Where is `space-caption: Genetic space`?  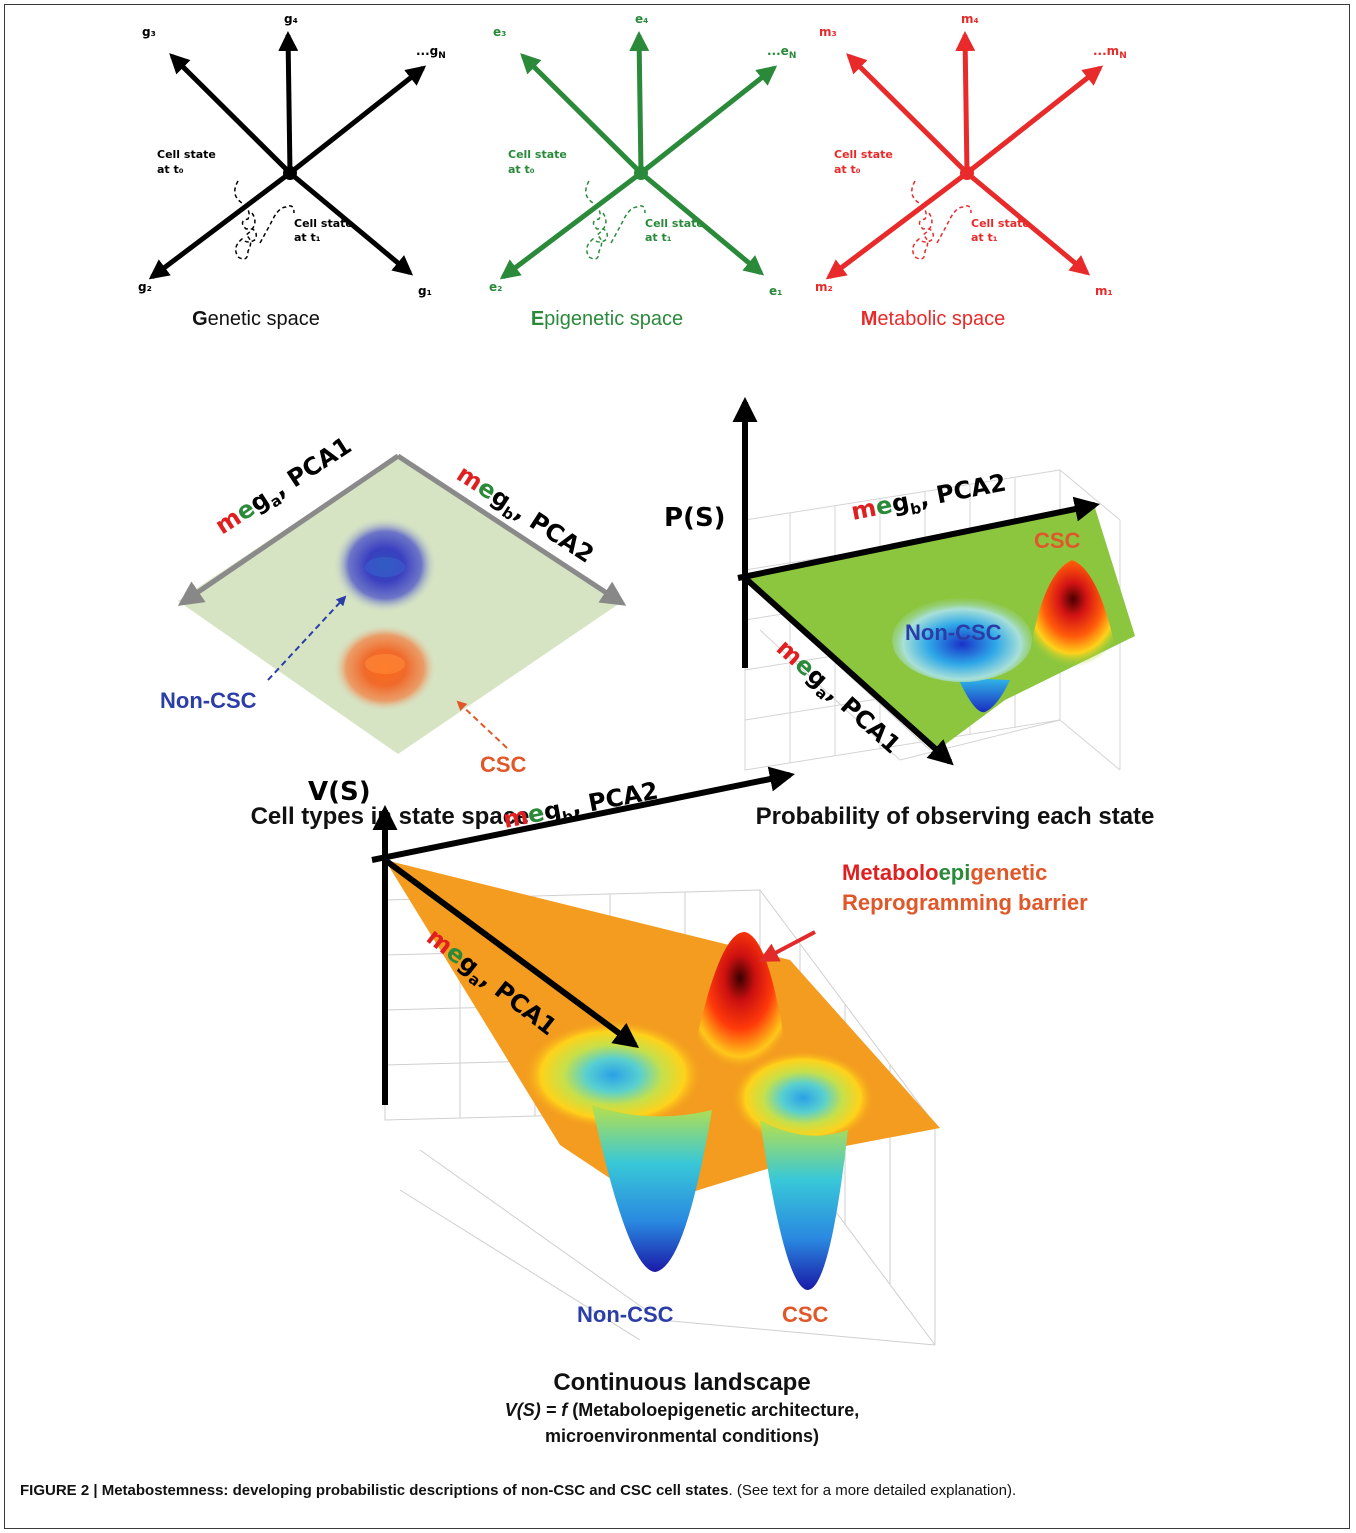
space-caption: Genetic space is located at coordinates (256, 319).